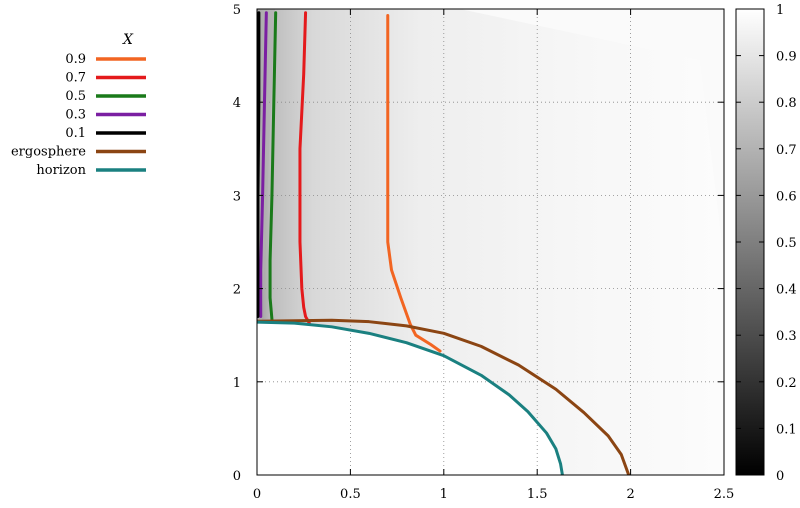 The height and width of the screenshot is (508, 800). What do you see at coordinates (237, 476) in the screenshot?
I see `y-tick-label: 0` at bounding box center [237, 476].